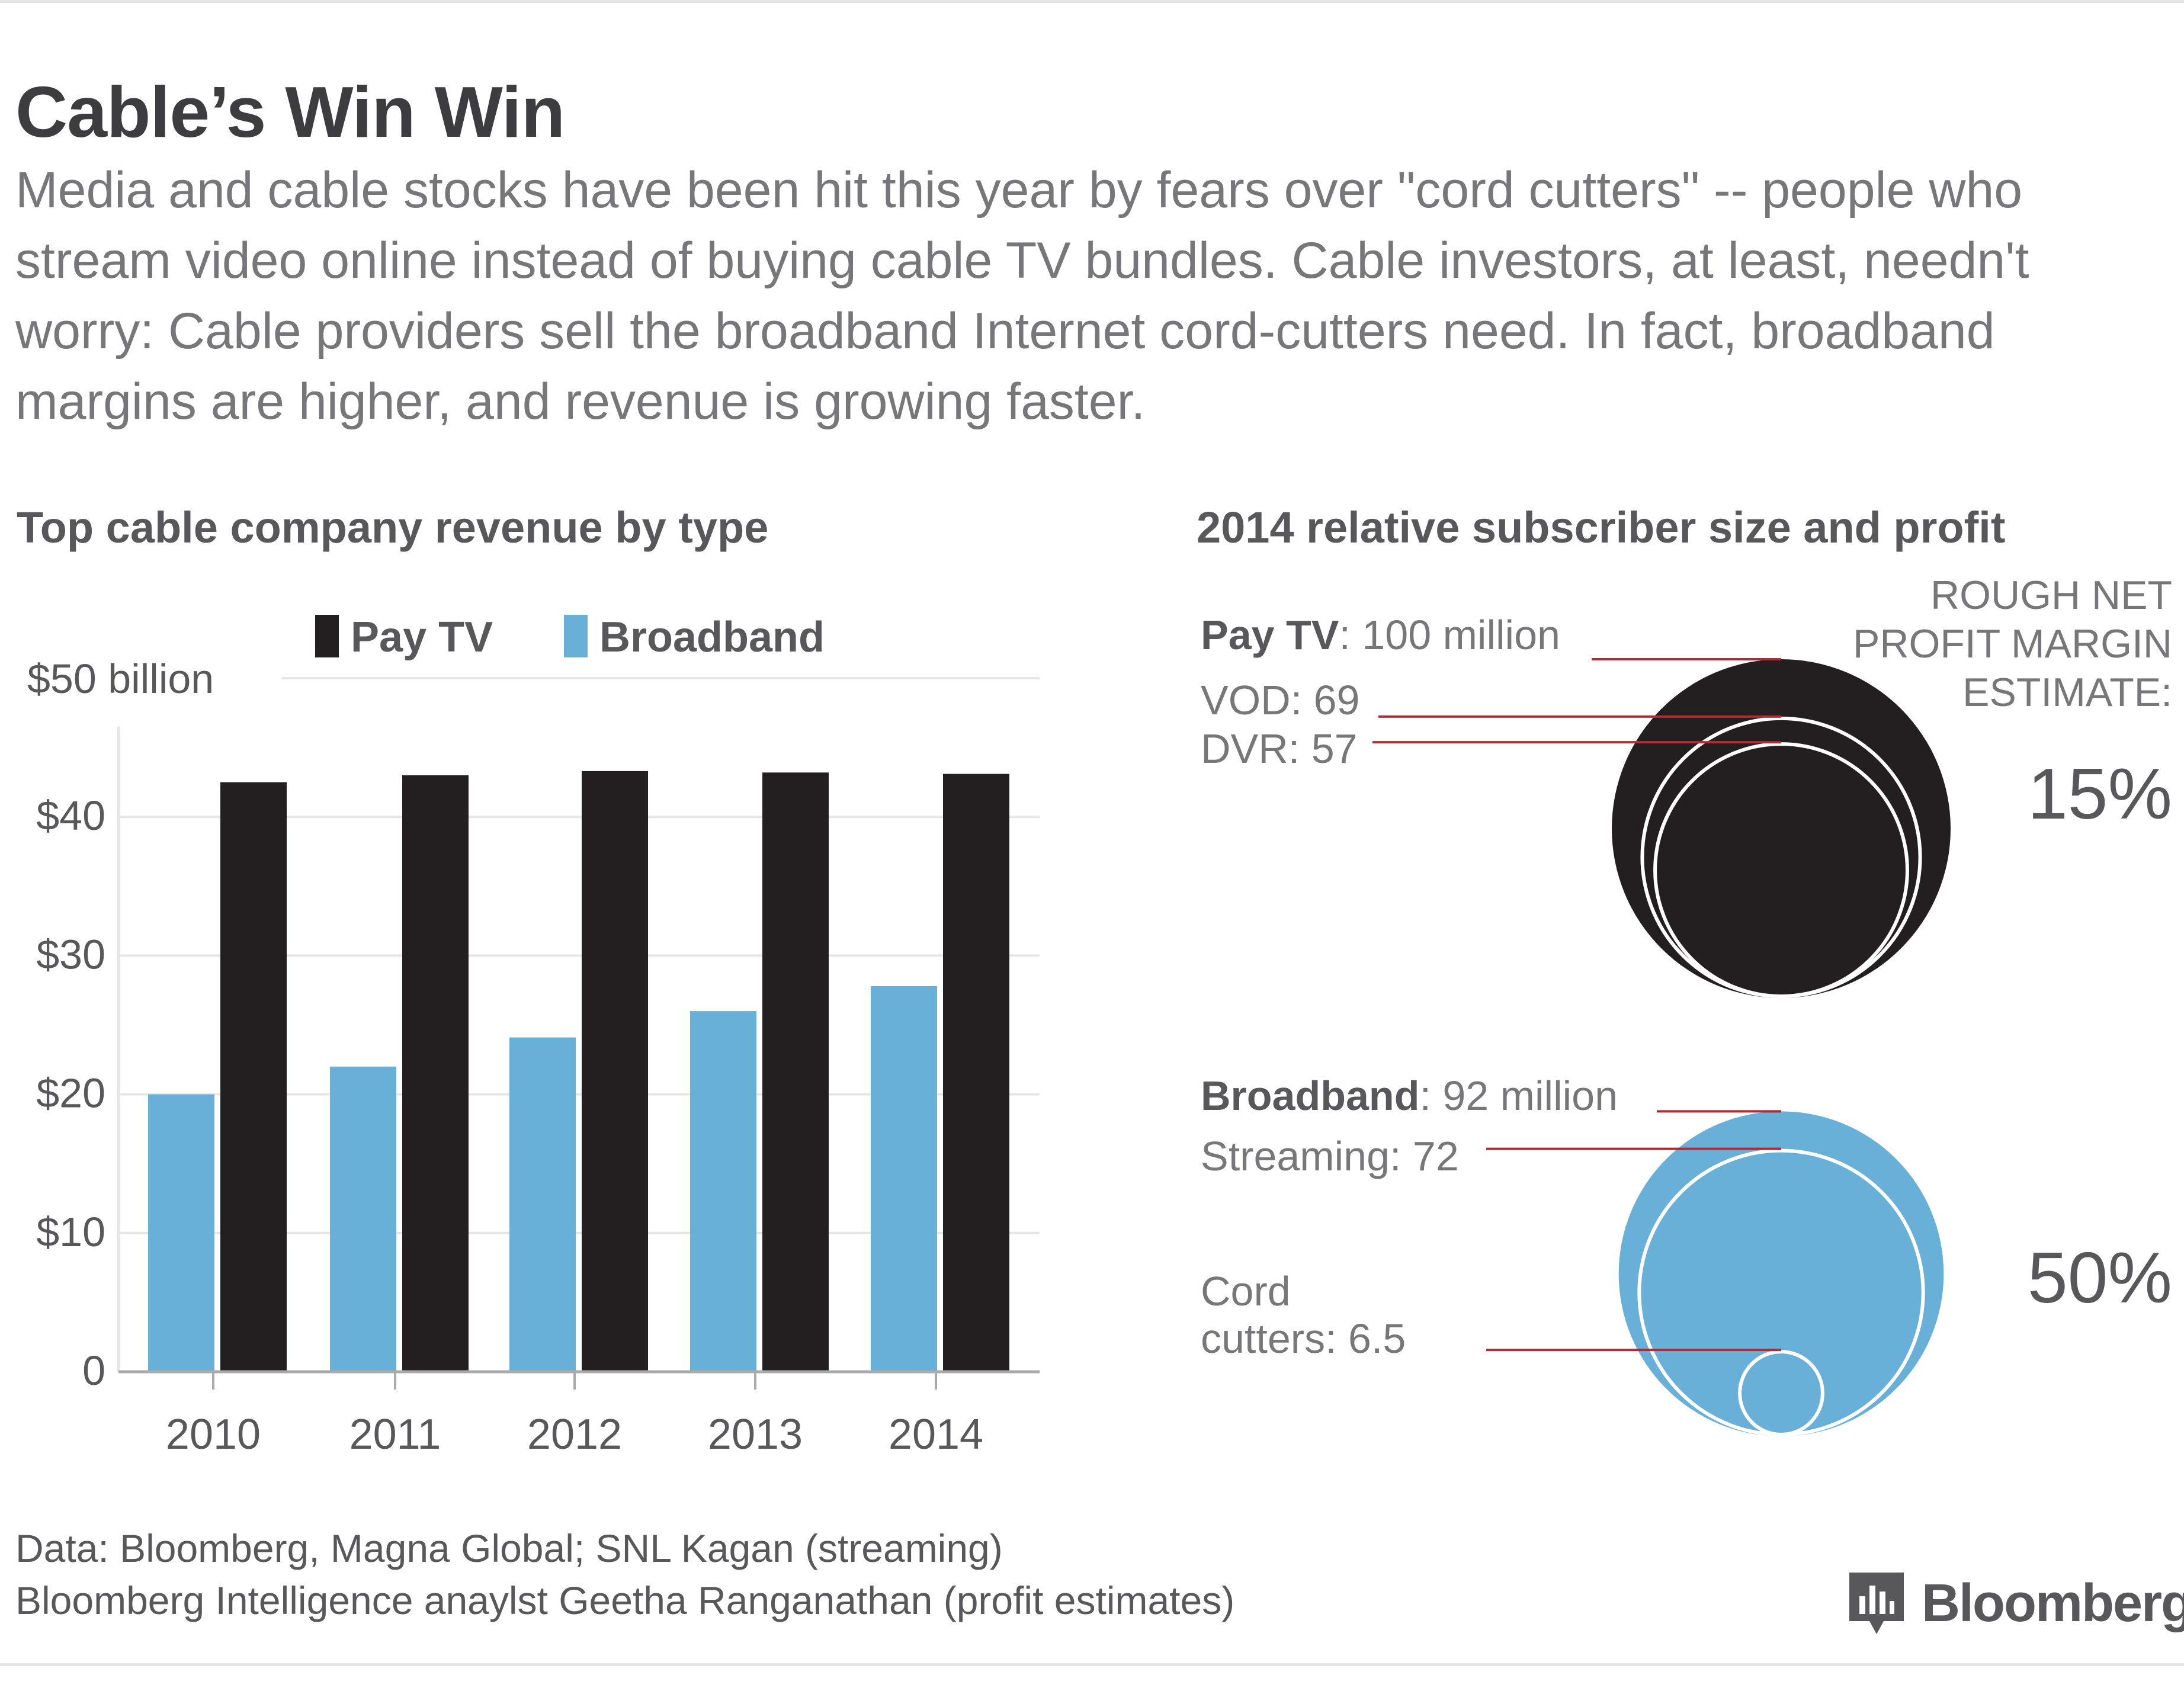  What do you see at coordinates (1303, 1338) in the screenshot?
I see `bubble-label-line2: cutters: 6.5` at bounding box center [1303, 1338].